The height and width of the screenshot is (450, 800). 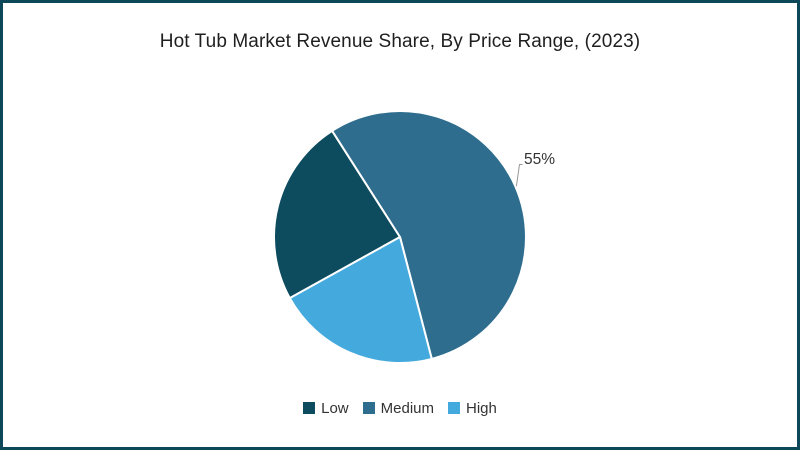 I want to click on pie-slice-medium, so click(x=429, y=235).